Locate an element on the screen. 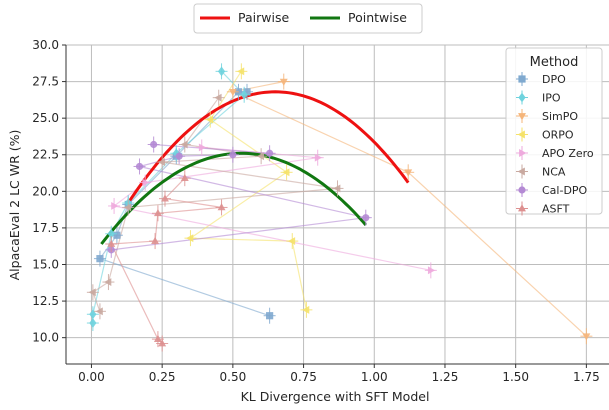 Image resolution: width=609 pixels, height=410 pixels. y-tick-label: 10.0 is located at coordinates (45, 338).